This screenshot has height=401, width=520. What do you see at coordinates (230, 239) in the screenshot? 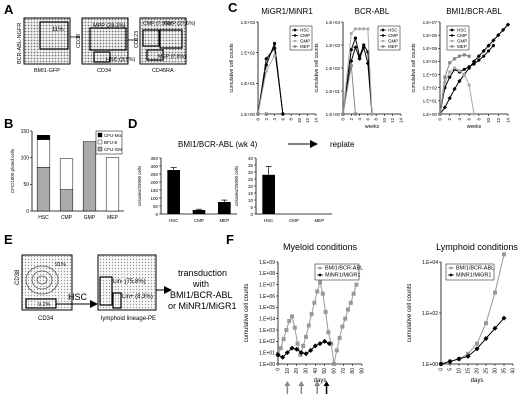
I see `panel-f-letter: F` at bounding box center [230, 239].